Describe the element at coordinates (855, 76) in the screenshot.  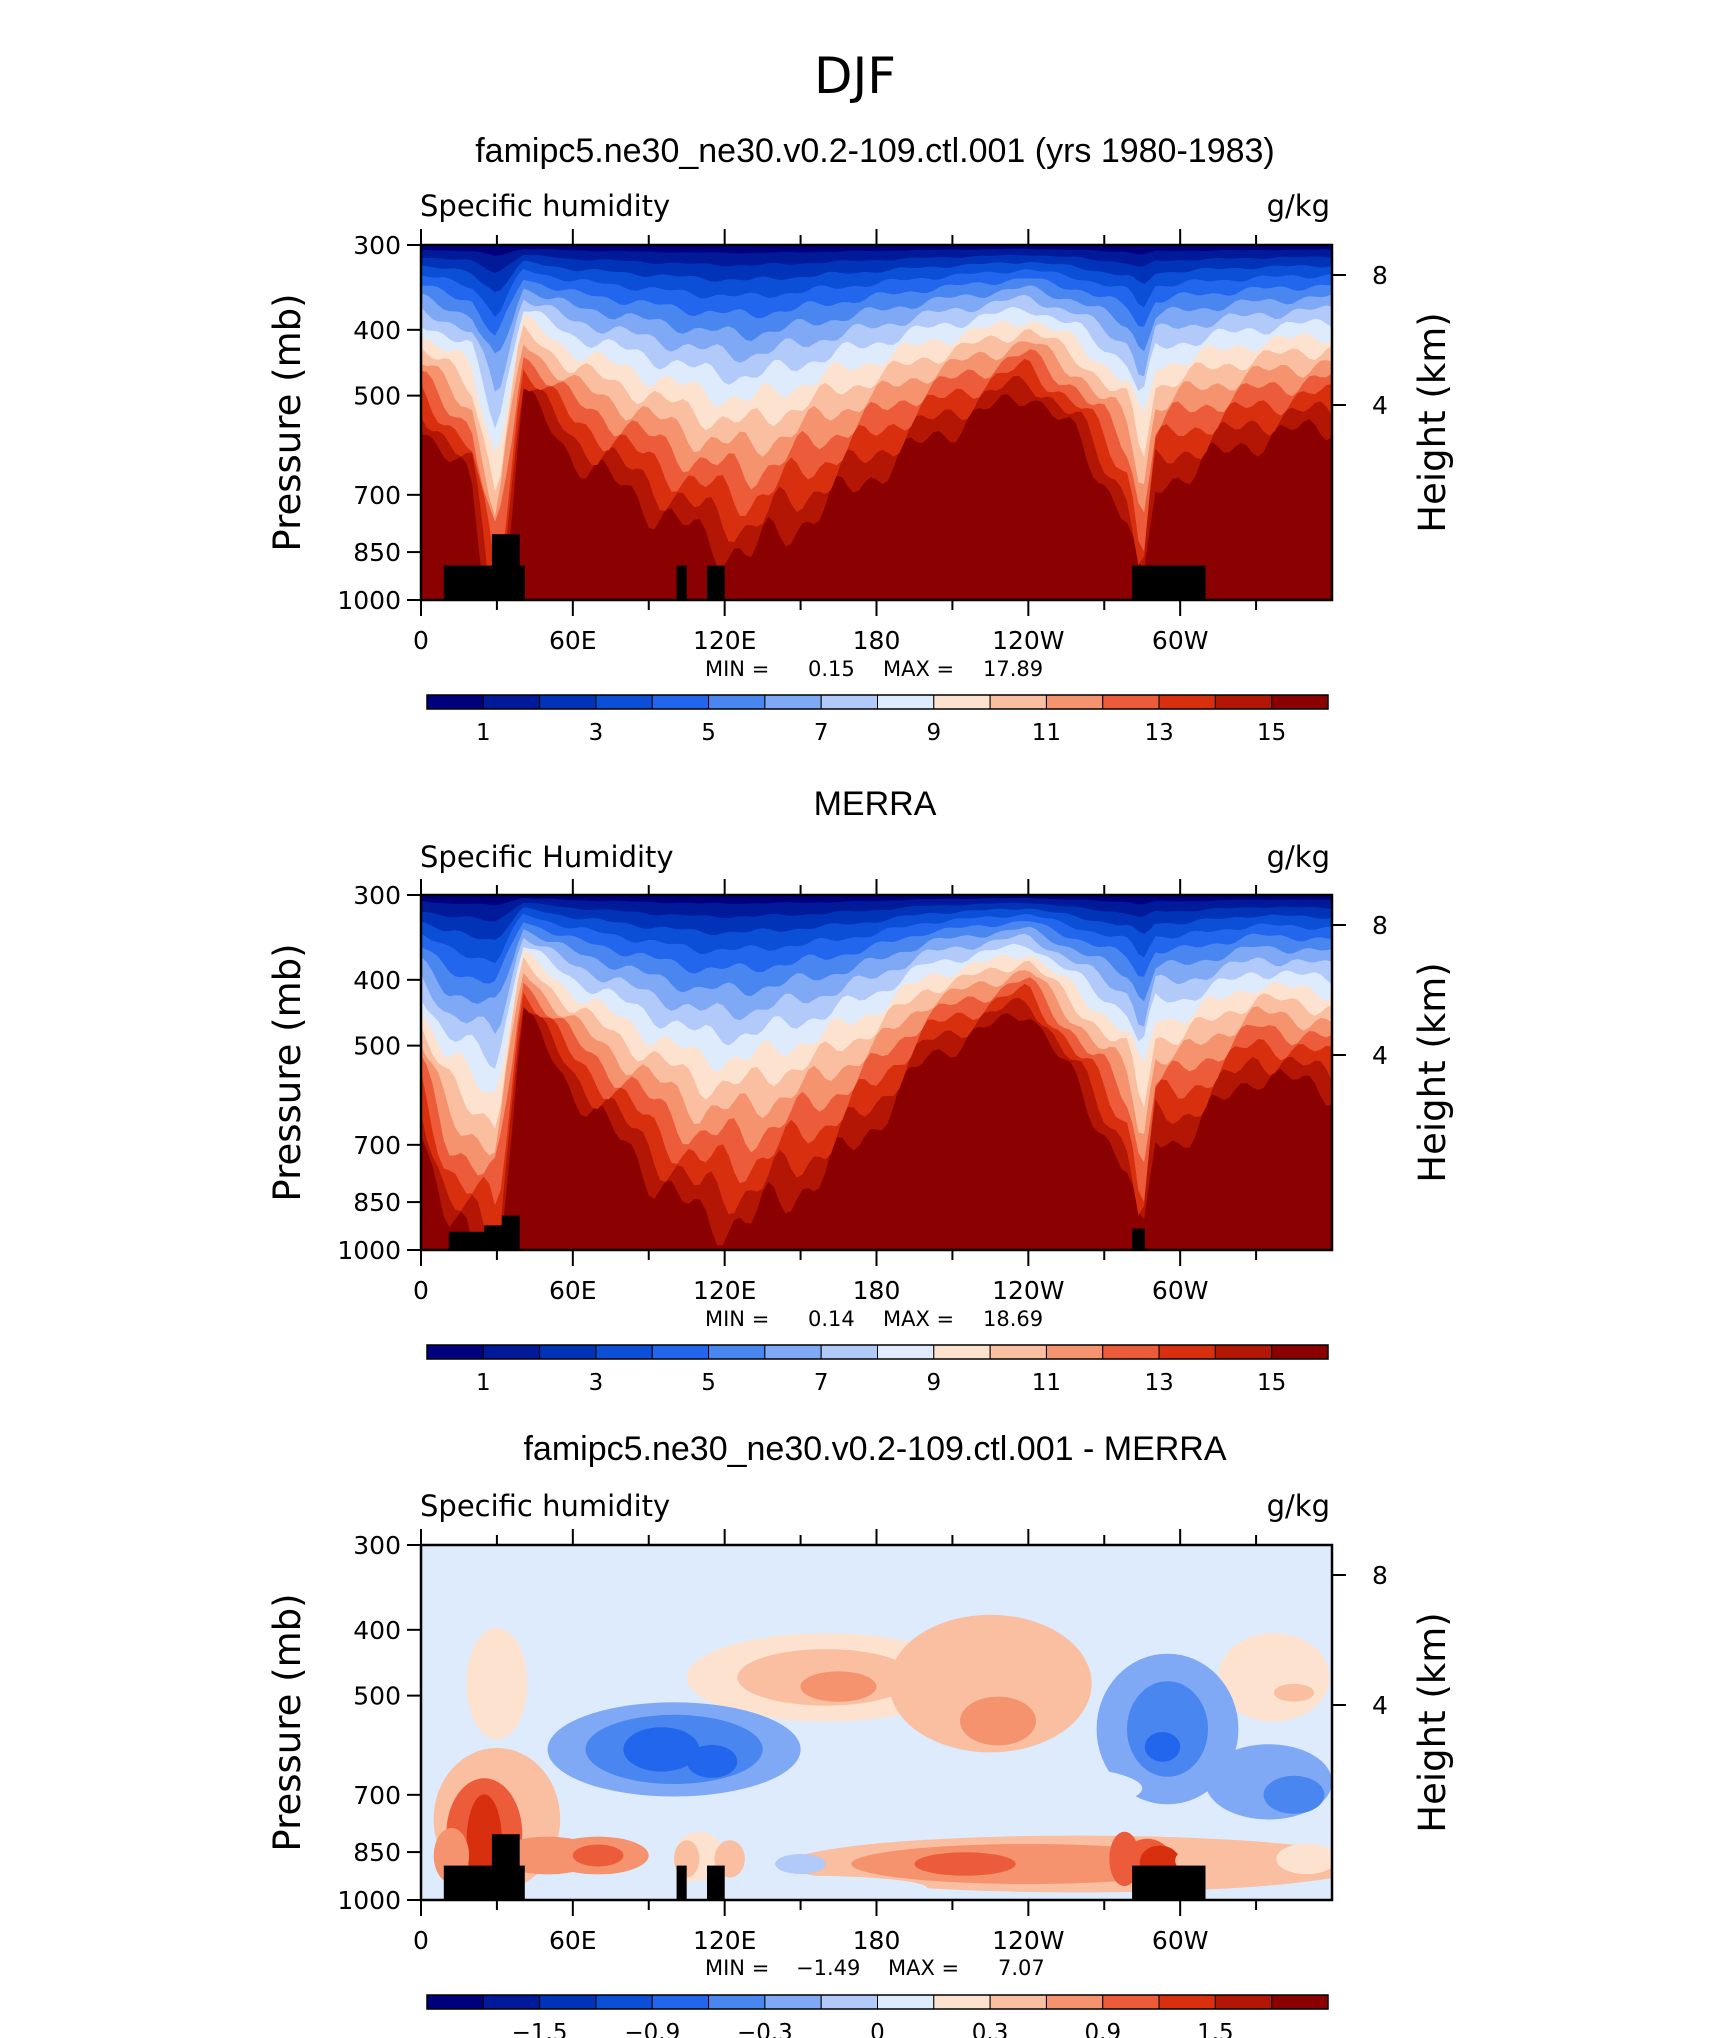
I see `figure-title: DJF` at that location.